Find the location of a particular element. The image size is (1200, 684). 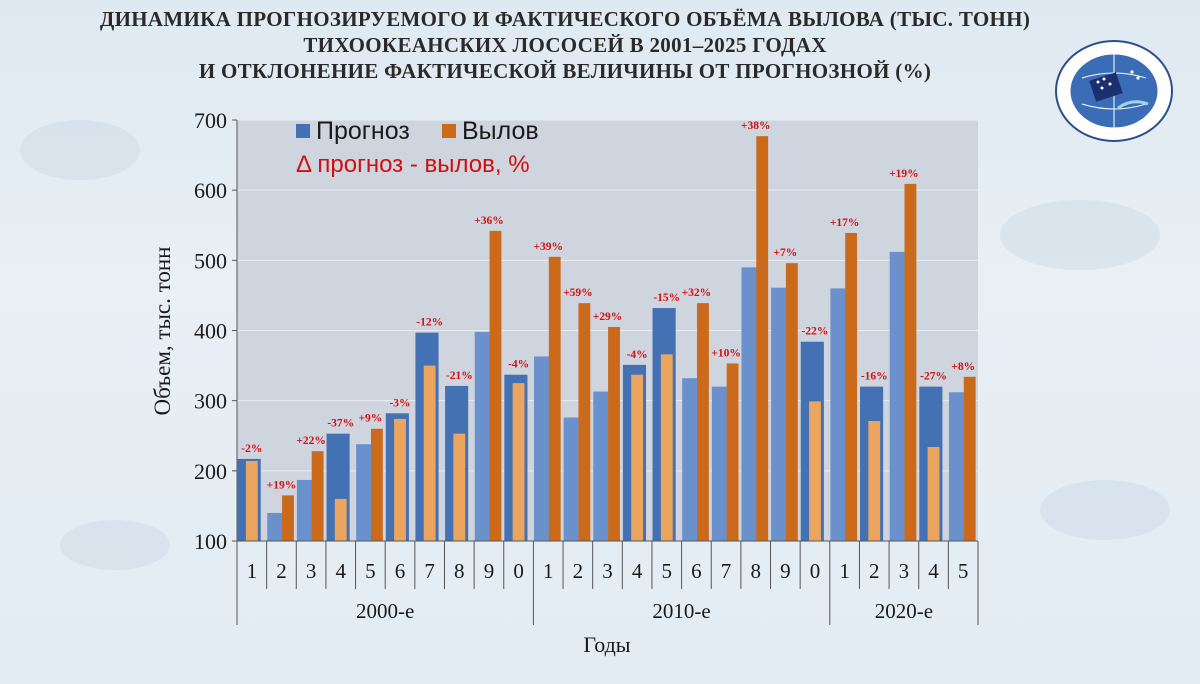

delta-label: +36% is located at coordinates (489, 221).